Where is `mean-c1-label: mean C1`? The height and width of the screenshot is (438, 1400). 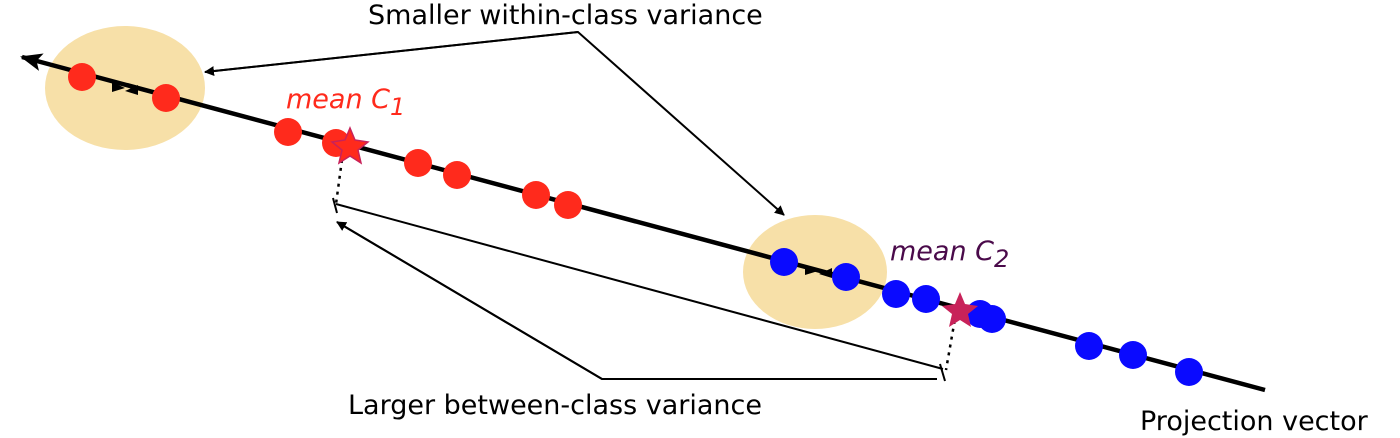
mean-c1-label: mean C1 is located at coordinates (345, 102).